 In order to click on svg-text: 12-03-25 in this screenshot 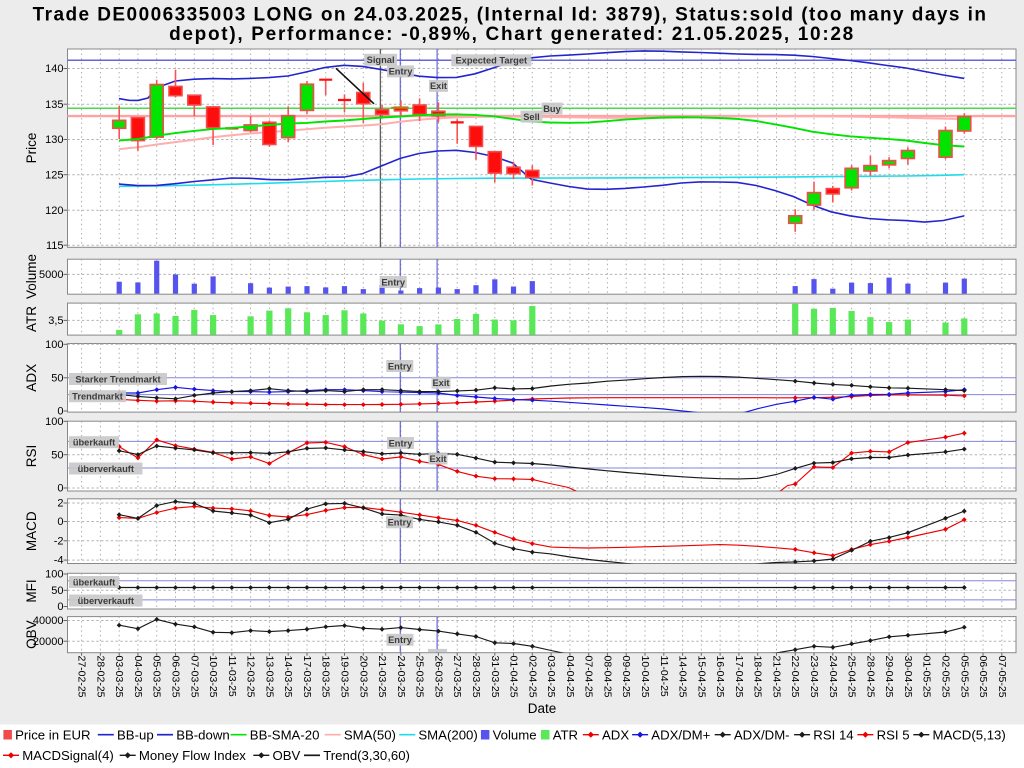, I will do `click(251, 677)`.